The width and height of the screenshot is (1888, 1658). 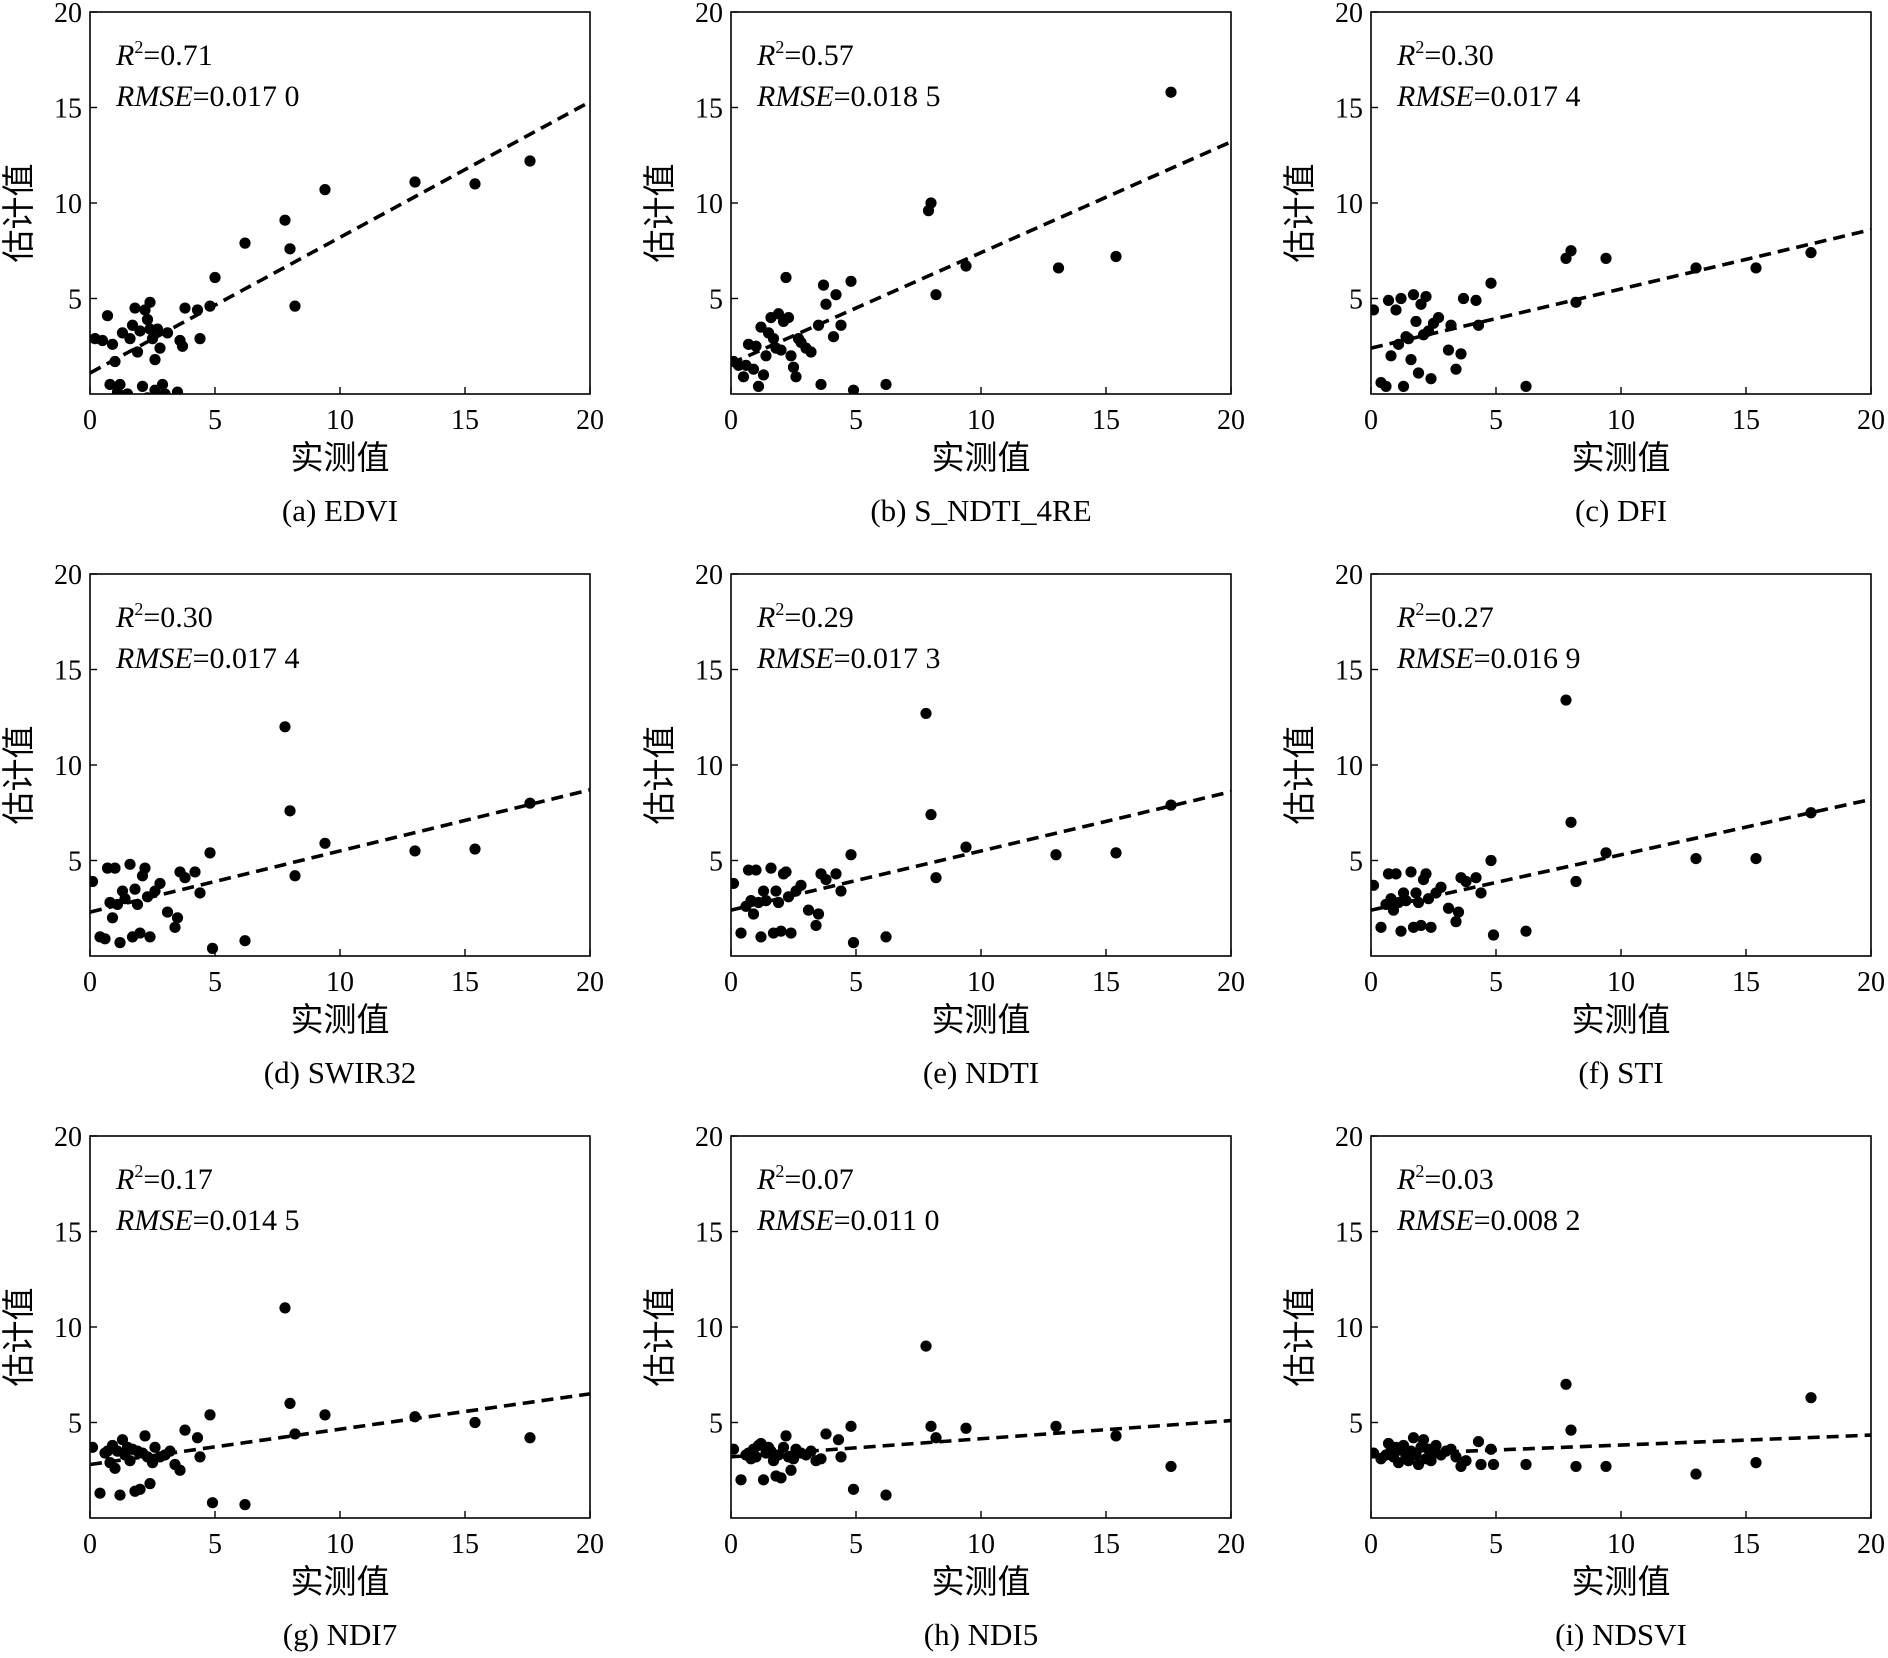 I want to click on rmse-stat: RMSE=0.017 3, so click(x=848, y=658).